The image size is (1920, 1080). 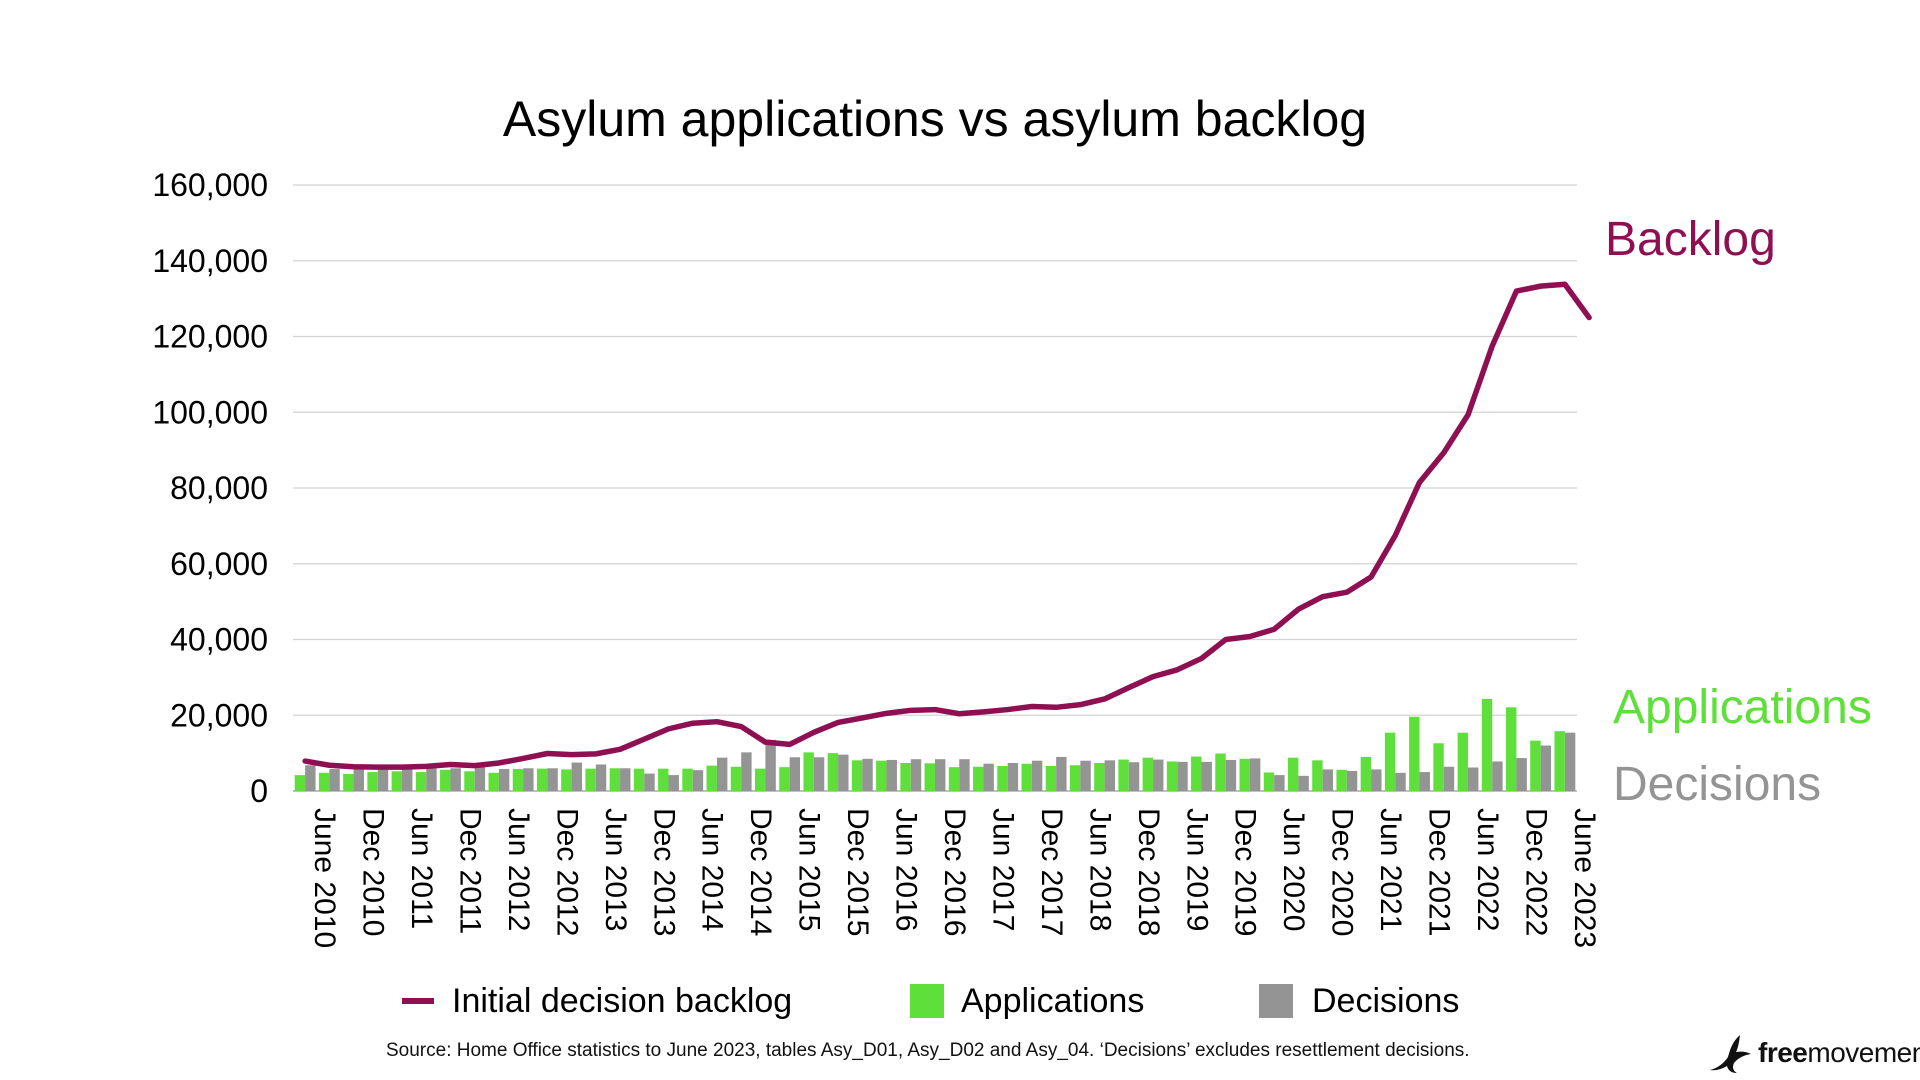 What do you see at coordinates (421, 868) in the screenshot?
I see `x-tick-label: Jun 2011` at bounding box center [421, 868].